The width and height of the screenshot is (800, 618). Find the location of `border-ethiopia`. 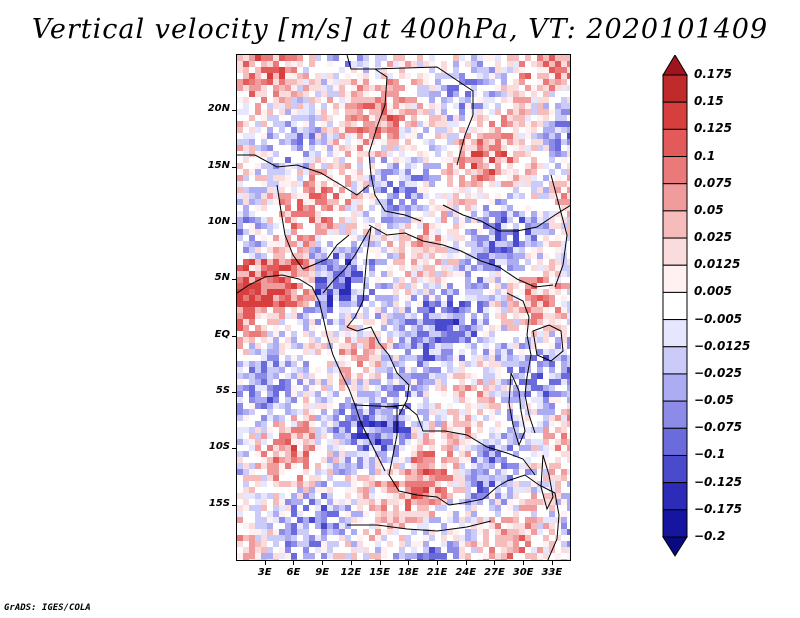

border-ethiopia is located at coordinates (559, 231).